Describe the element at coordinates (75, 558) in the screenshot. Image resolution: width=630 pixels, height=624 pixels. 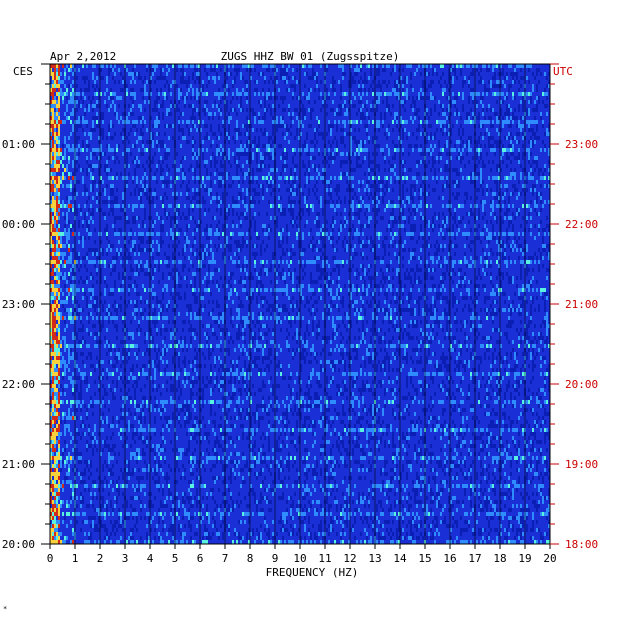
I see `x-tick-label: 1` at that location.